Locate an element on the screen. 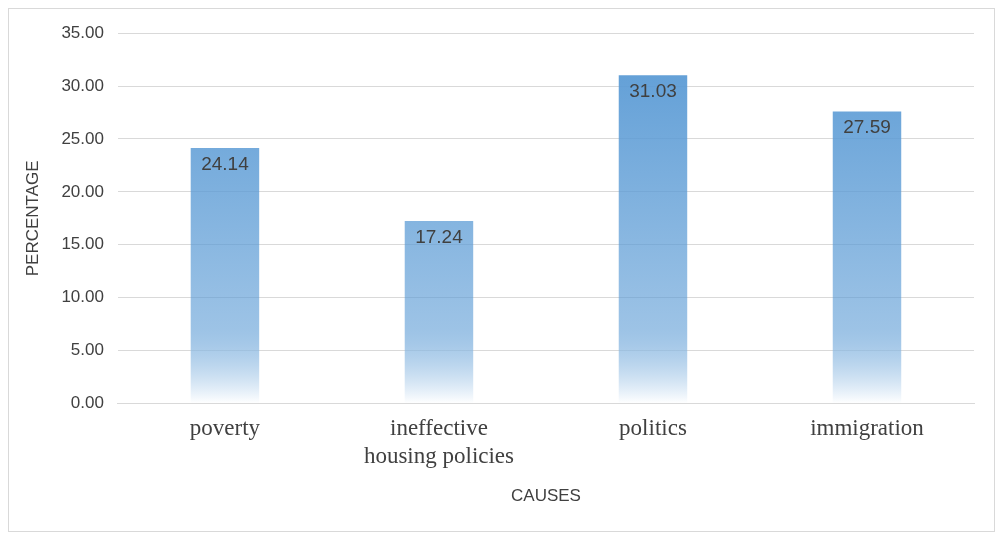  data-label: 17.24 is located at coordinates (439, 236).